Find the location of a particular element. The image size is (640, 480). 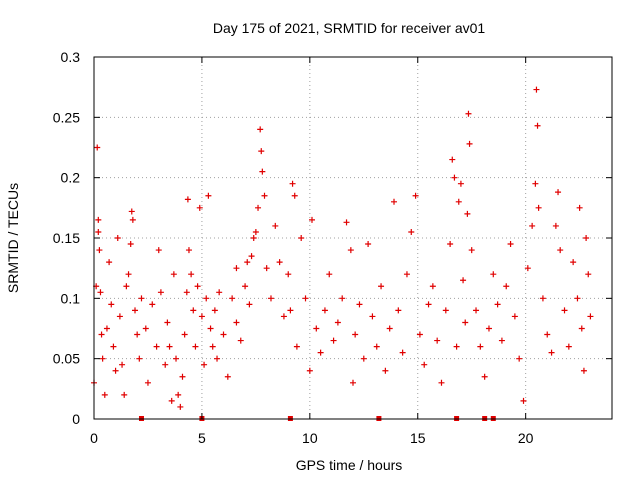

x-tick-label: 15 is located at coordinates (418, 438).